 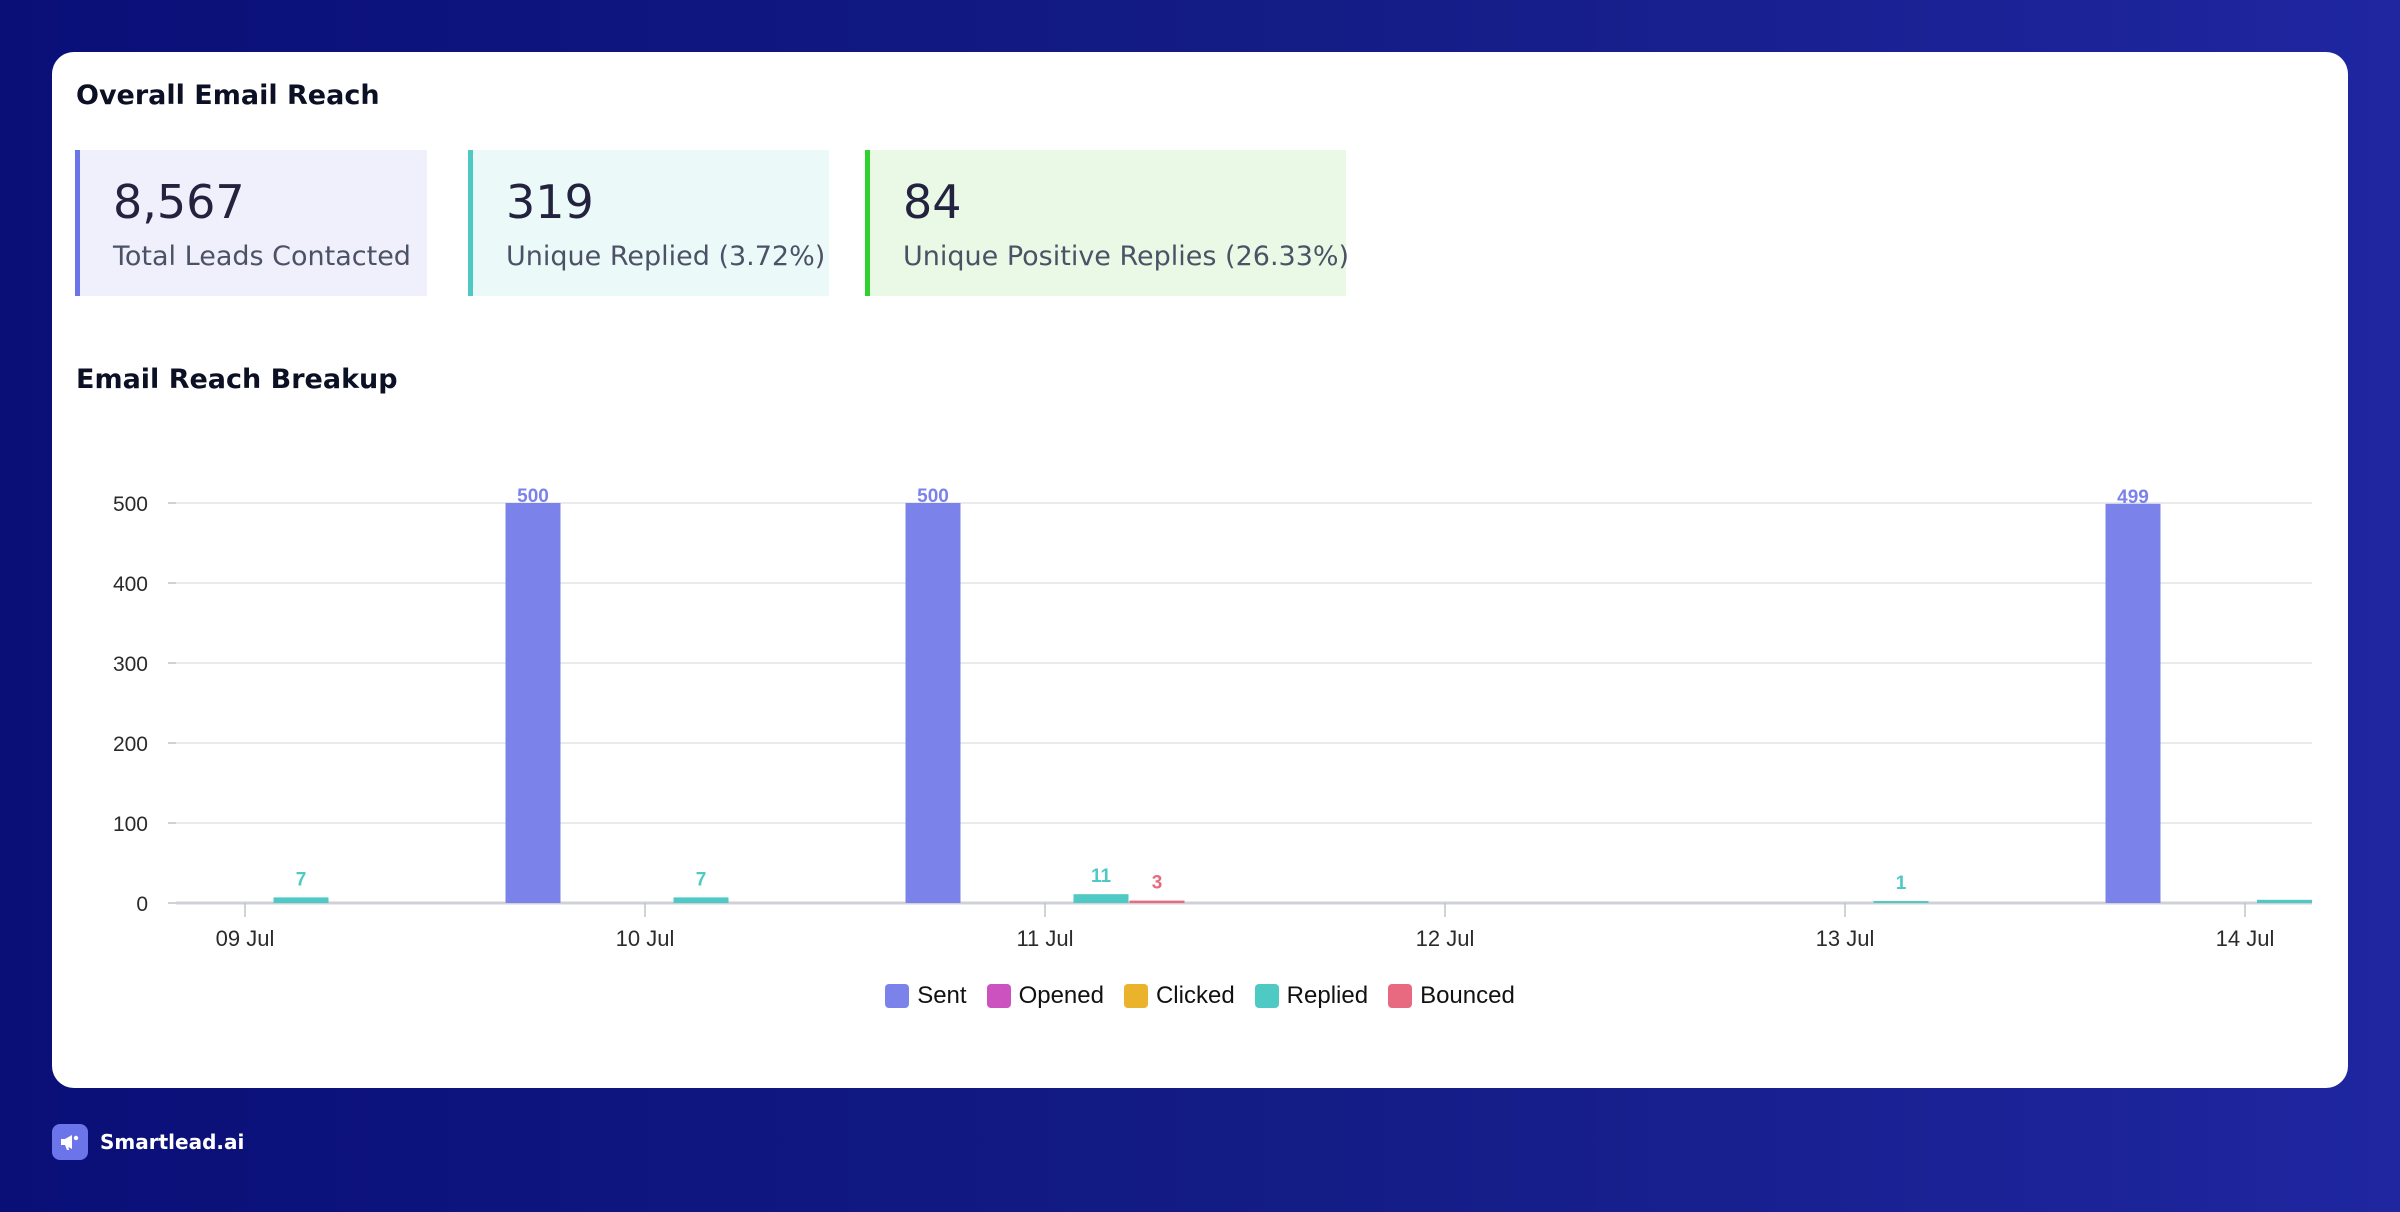 What do you see at coordinates (251, 223) in the screenshot?
I see `stat-card-total-leads: 8,567 Total Leads Contacted` at bounding box center [251, 223].